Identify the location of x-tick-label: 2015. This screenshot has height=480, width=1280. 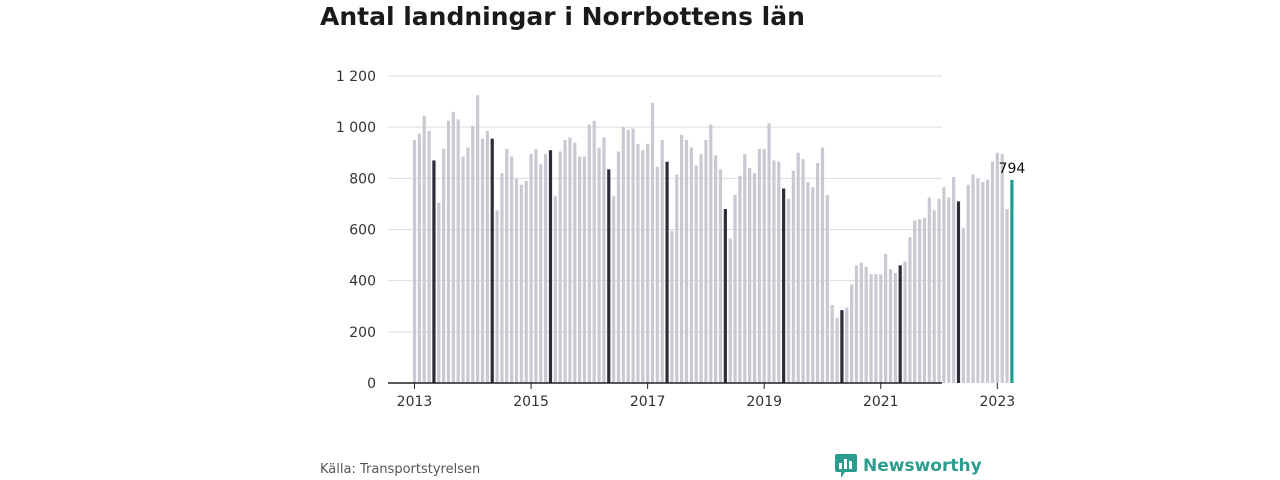
(531, 402).